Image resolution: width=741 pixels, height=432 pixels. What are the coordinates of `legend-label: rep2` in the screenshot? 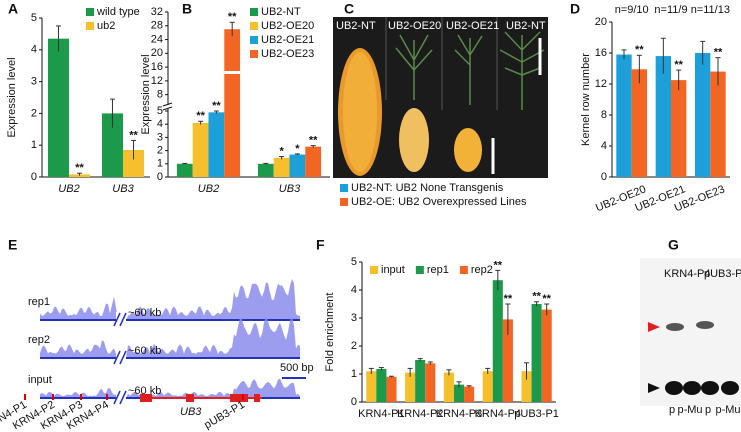 It's located at (482, 270).